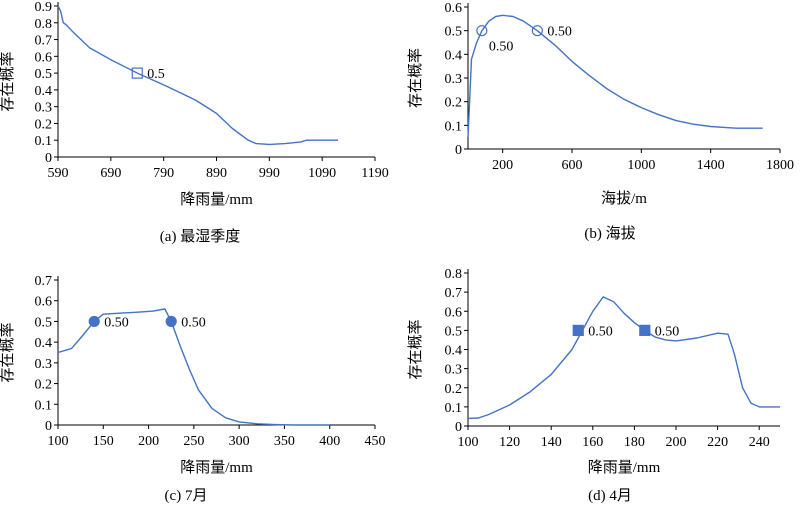 The height and width of the screenshot is (511, 800). I want to click on x-tick-label: 1090, so click(322, 173).